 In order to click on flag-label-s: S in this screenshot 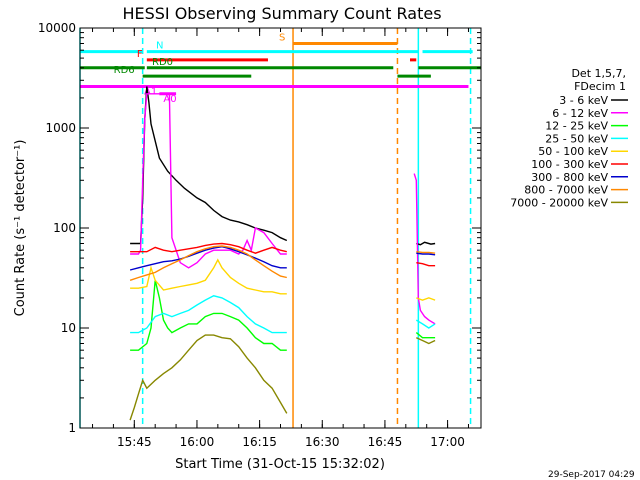, I will do `click(282, 37)`.